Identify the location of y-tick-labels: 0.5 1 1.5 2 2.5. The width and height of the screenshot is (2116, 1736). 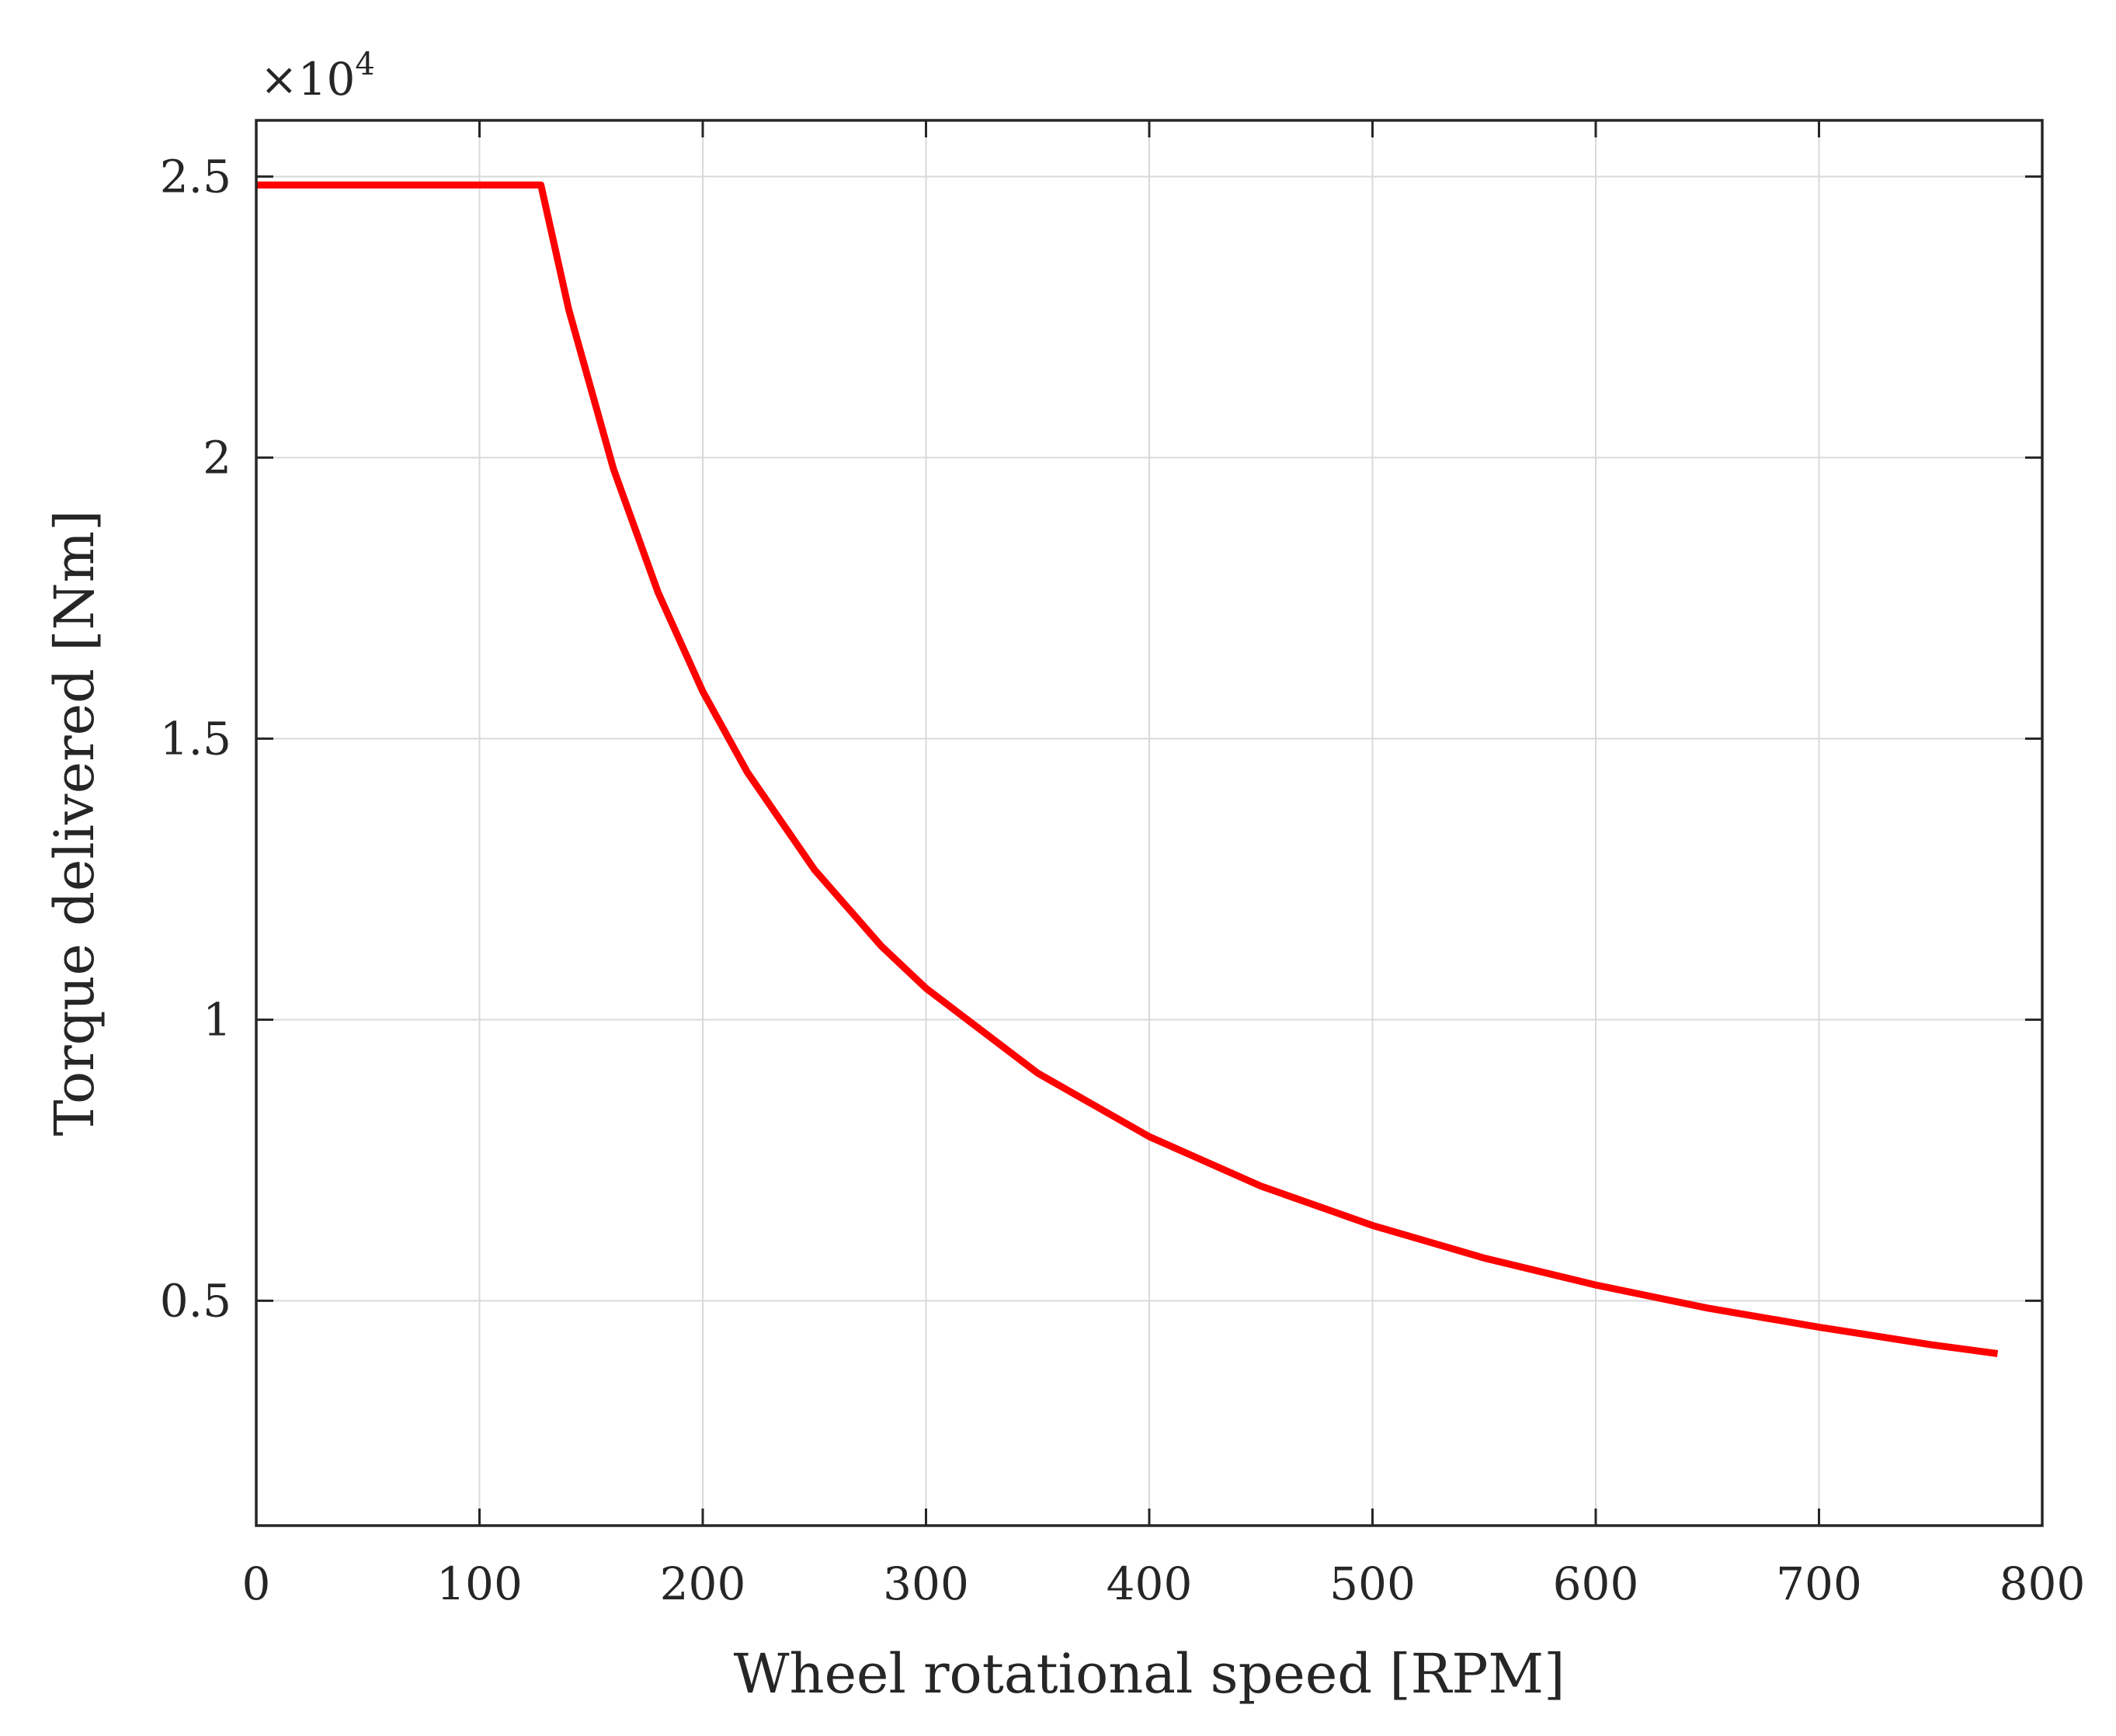
(195, 738).